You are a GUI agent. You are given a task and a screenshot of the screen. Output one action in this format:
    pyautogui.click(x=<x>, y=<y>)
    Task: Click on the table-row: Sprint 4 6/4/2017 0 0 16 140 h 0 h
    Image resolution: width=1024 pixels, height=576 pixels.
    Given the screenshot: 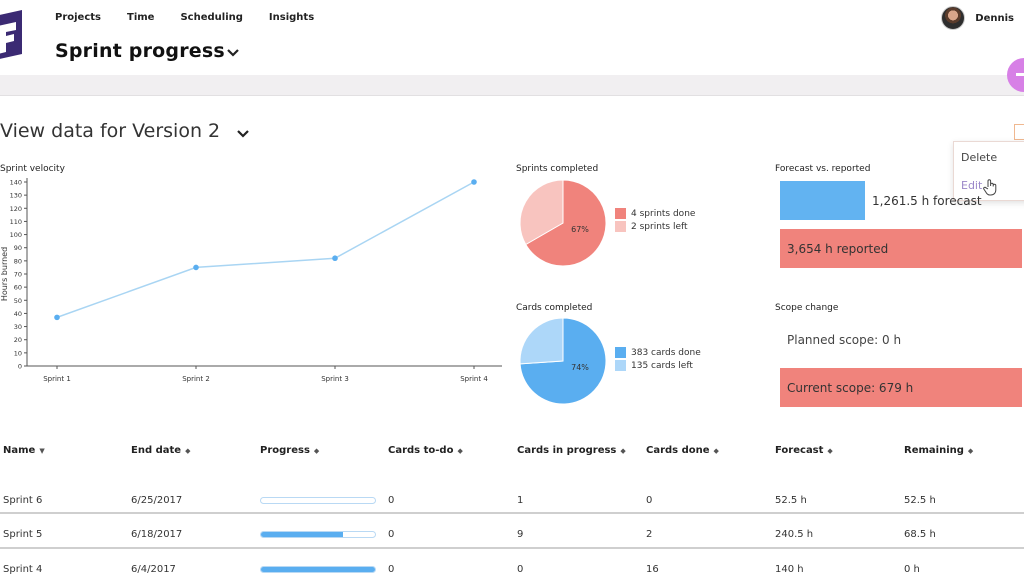 What is the action you would take?
    pyautogui.click(x=512, y=563)
    